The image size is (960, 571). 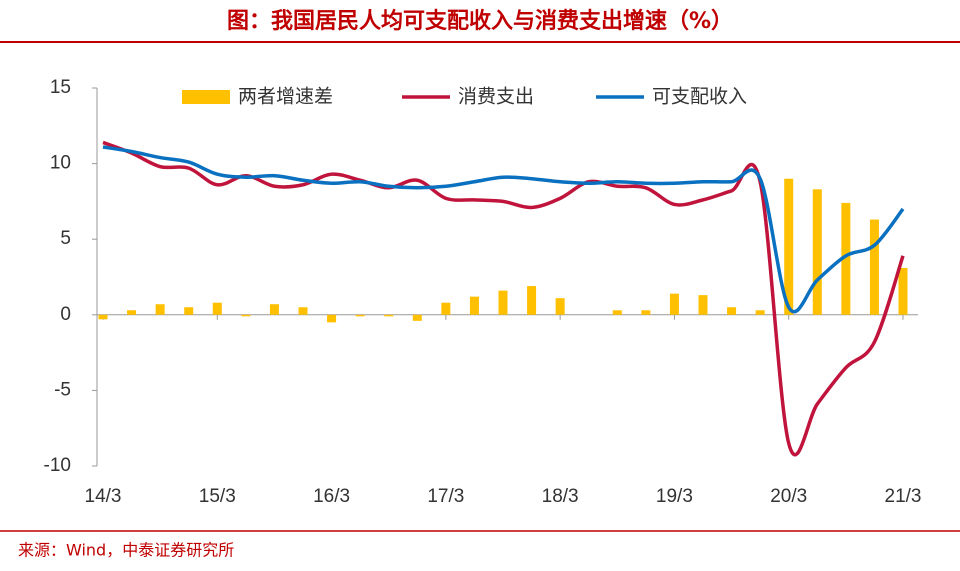 I want to click on y-tick-label: -10, so click(x=57, y=465).